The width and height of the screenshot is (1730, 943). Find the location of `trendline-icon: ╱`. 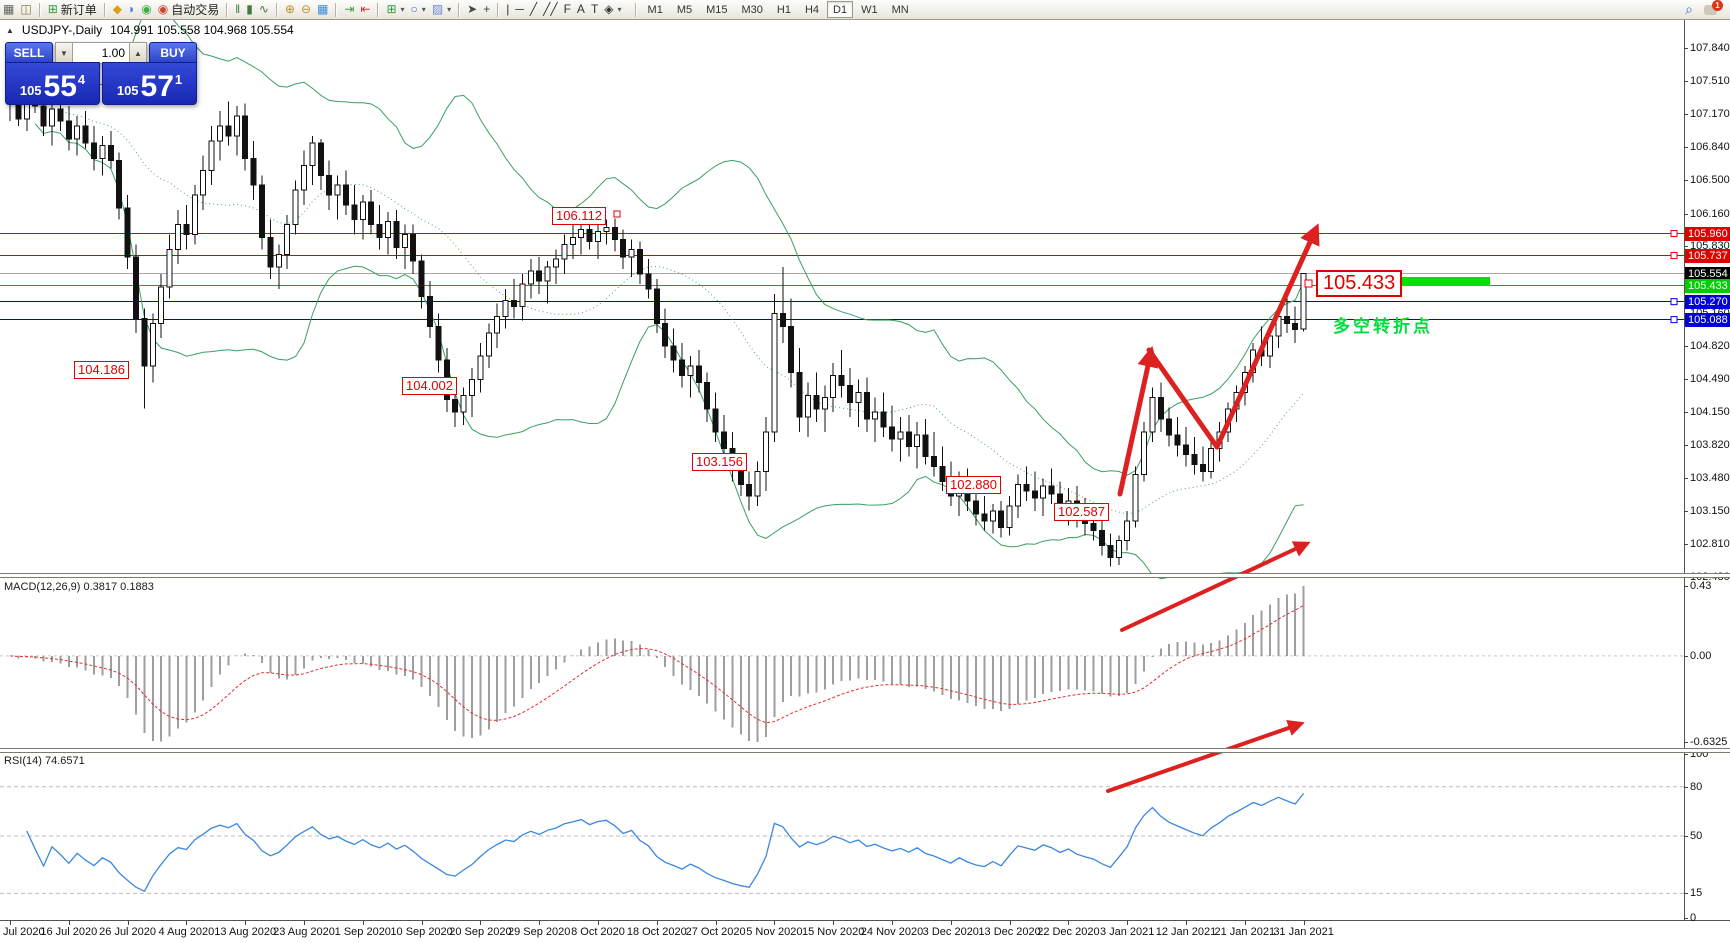

trendline-icon: ╱ is located at coordinates (533, 9).